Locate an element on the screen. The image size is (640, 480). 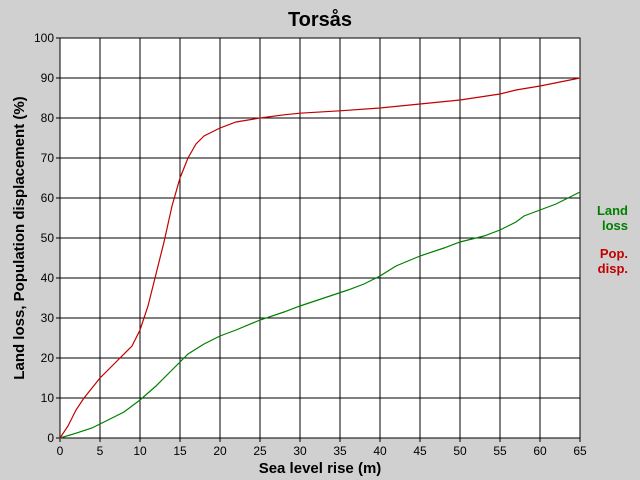
x-tick-label: 65 is located at coordinates (580, 451).